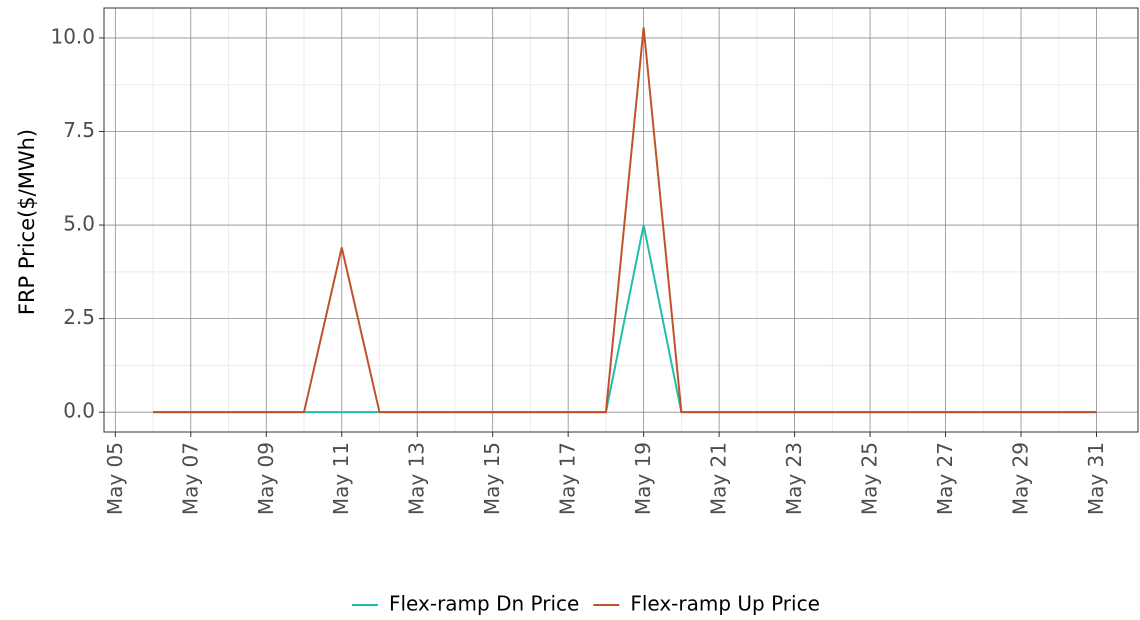 Image resolution: width=1140 pixels, height=620 pixels. What do you see at coordinates (945, 478) in the screenshot?
I see `x-tick-label: May 27` at bounding box center [945, 478].